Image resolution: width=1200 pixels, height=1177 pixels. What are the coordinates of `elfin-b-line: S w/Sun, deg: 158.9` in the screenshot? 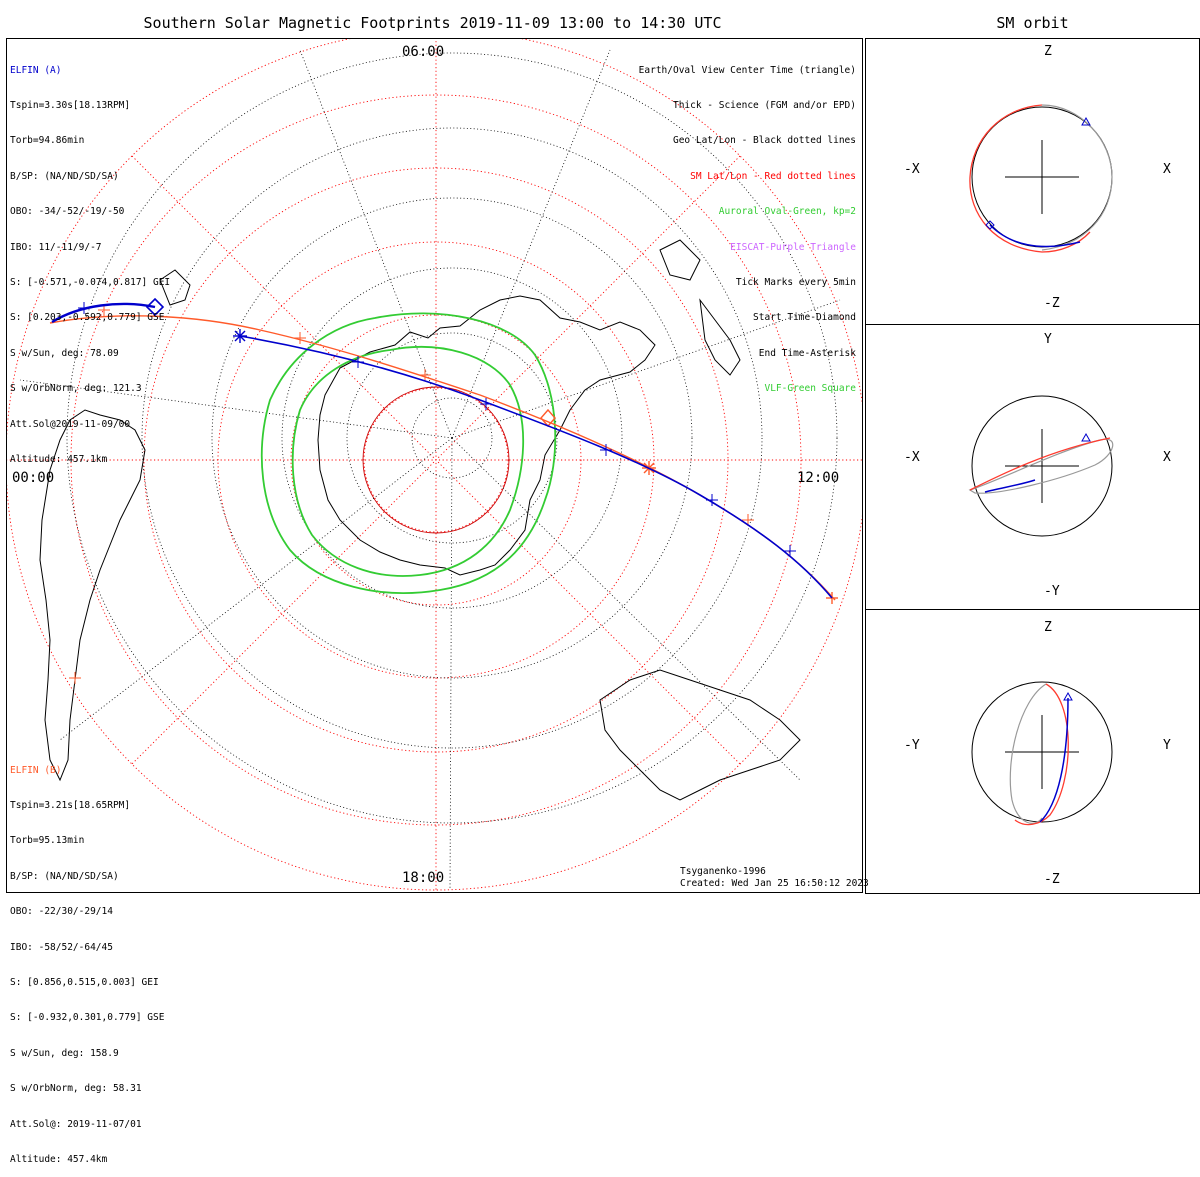 It's located at (64, 1053).